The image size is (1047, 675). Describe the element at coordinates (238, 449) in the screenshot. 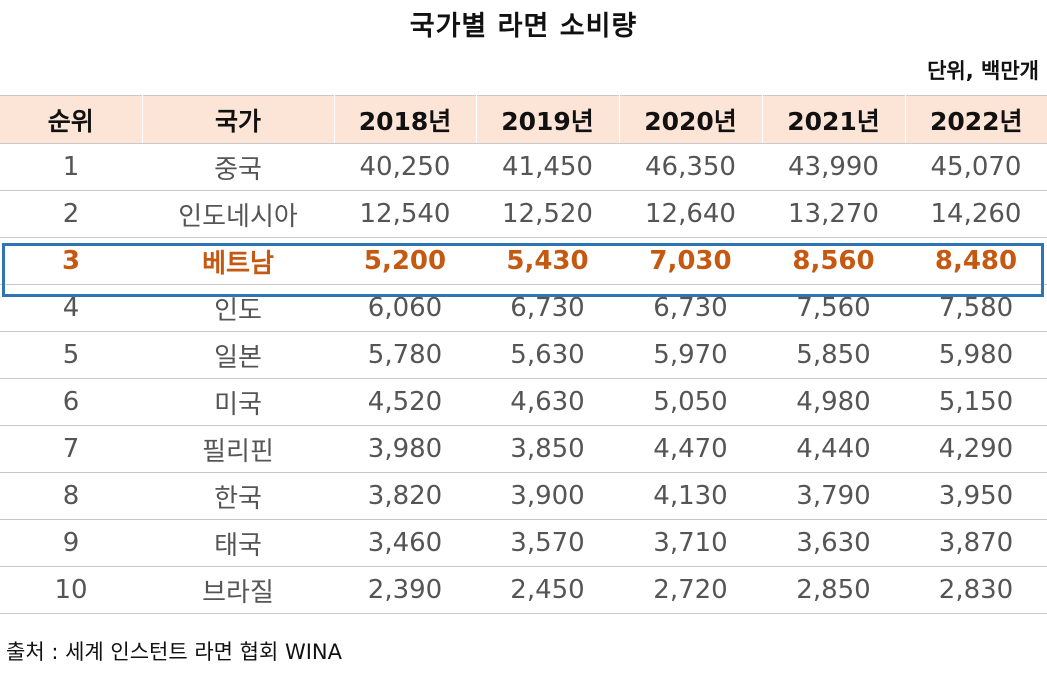

I see `country-cell: 필리핀` at that location.